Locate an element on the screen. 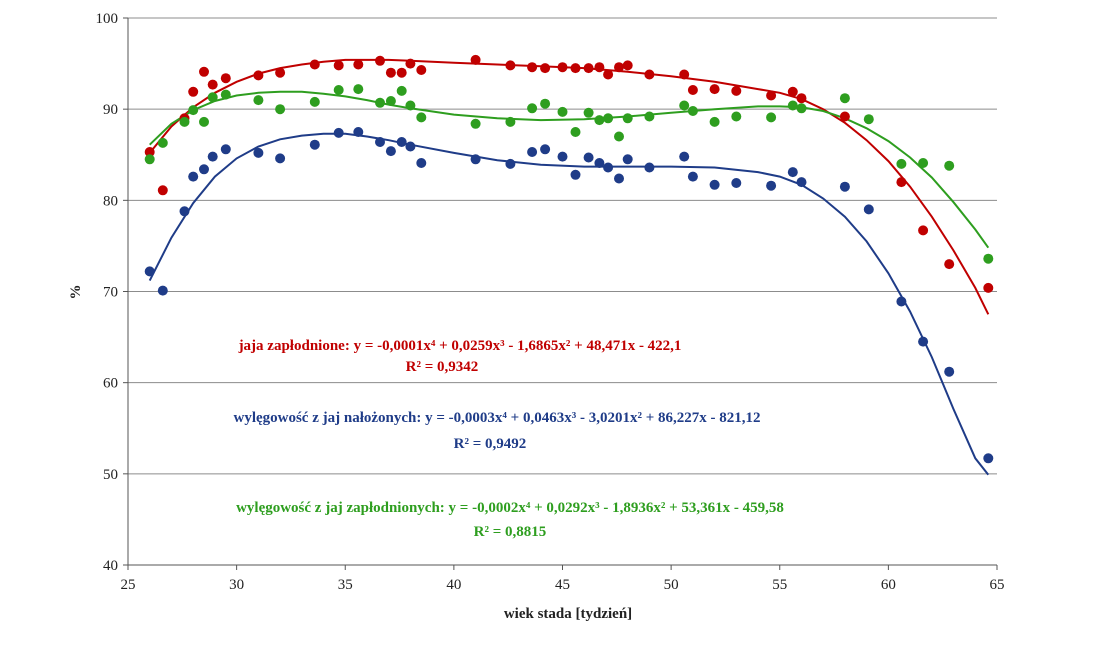  x-axis-tick-labels: 25 30 35 40 45 50 55 60 65 is located at coordinates (563, 585).